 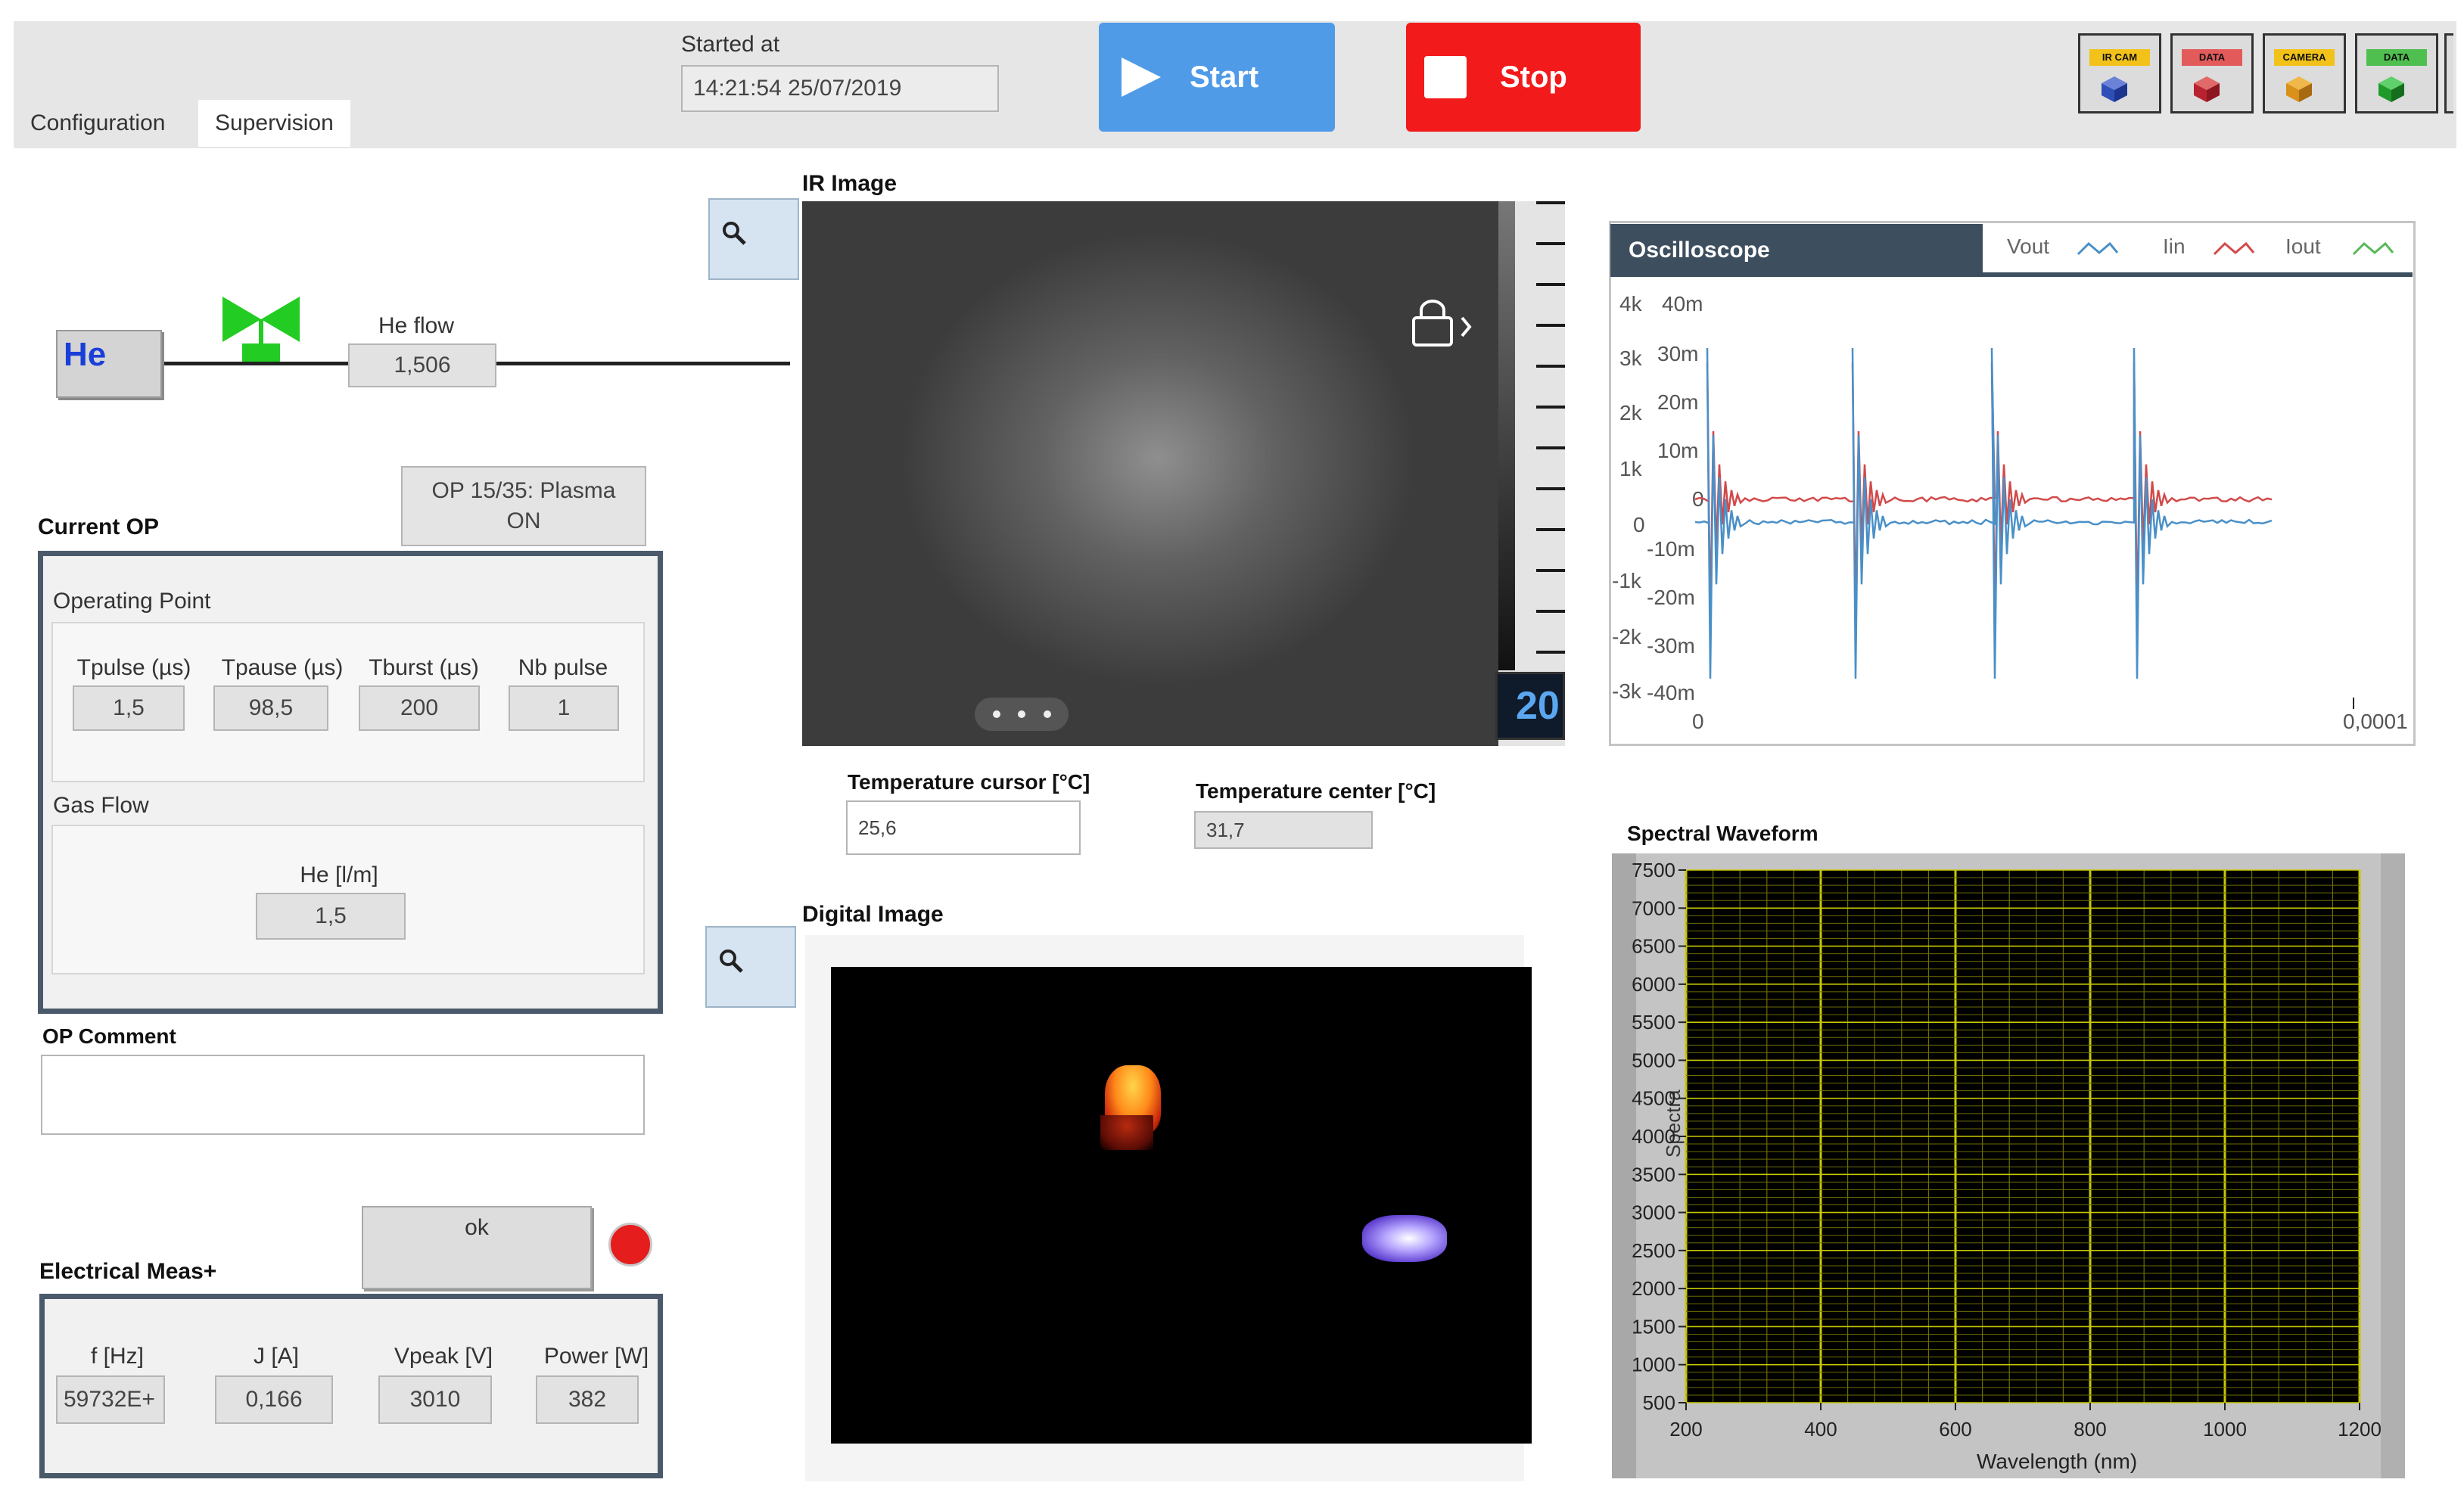 I want to click on y-tick-label: 6500, so click(x=1653, y=946).